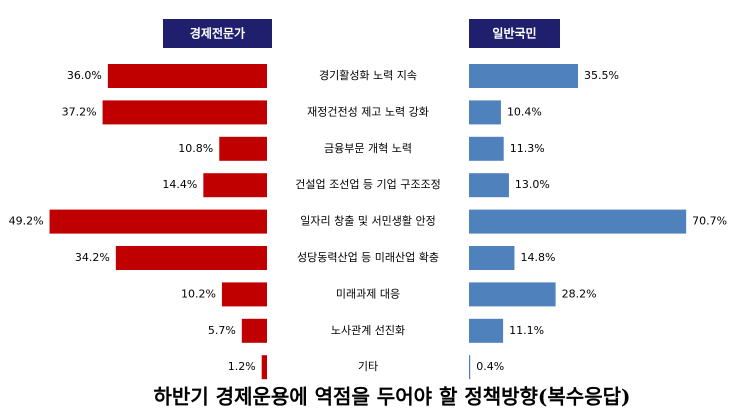 This screenshot has width=731, height=416. I want to click on category-label: 재정건전성 제고 노력 강화, so click(368, 111).